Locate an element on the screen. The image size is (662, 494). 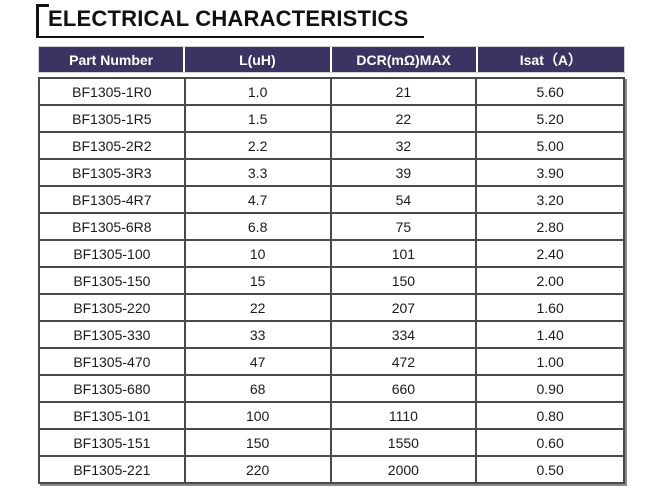
header-cell-l-uh: L(uH) is located at coordinates (258, 59).